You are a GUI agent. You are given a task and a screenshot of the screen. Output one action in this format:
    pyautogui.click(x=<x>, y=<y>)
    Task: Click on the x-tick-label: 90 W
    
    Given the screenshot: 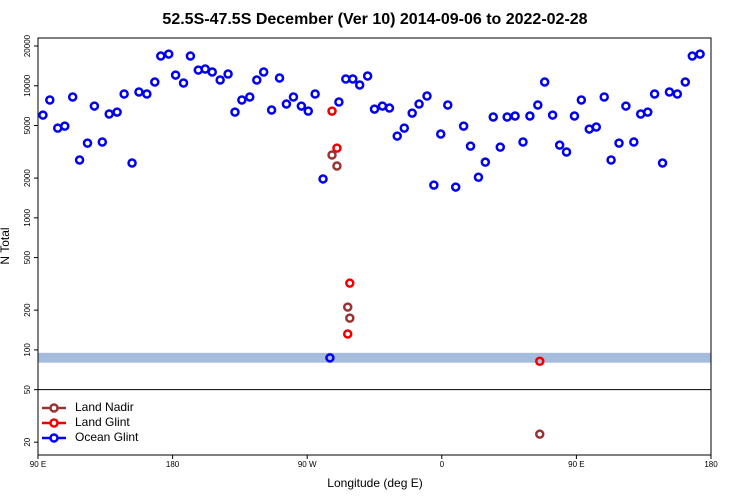 What is the action you would take?
    pyautogui.click(x=307, y=464)
    